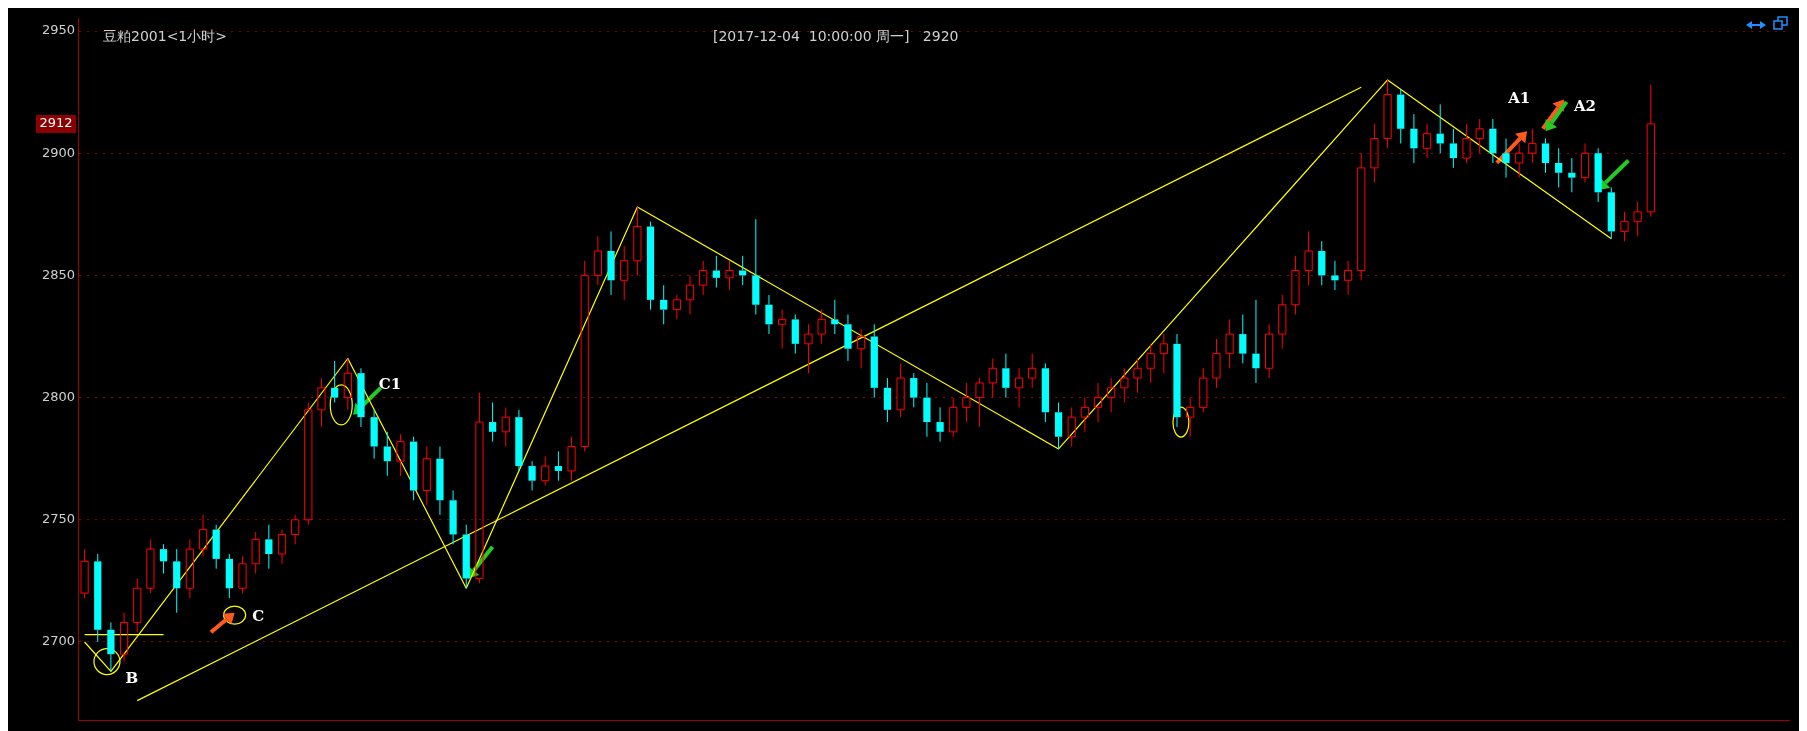  Describe the element at coordinates (58, 519) in the screenshot. I see `y-tick-label: 2750` at that location.